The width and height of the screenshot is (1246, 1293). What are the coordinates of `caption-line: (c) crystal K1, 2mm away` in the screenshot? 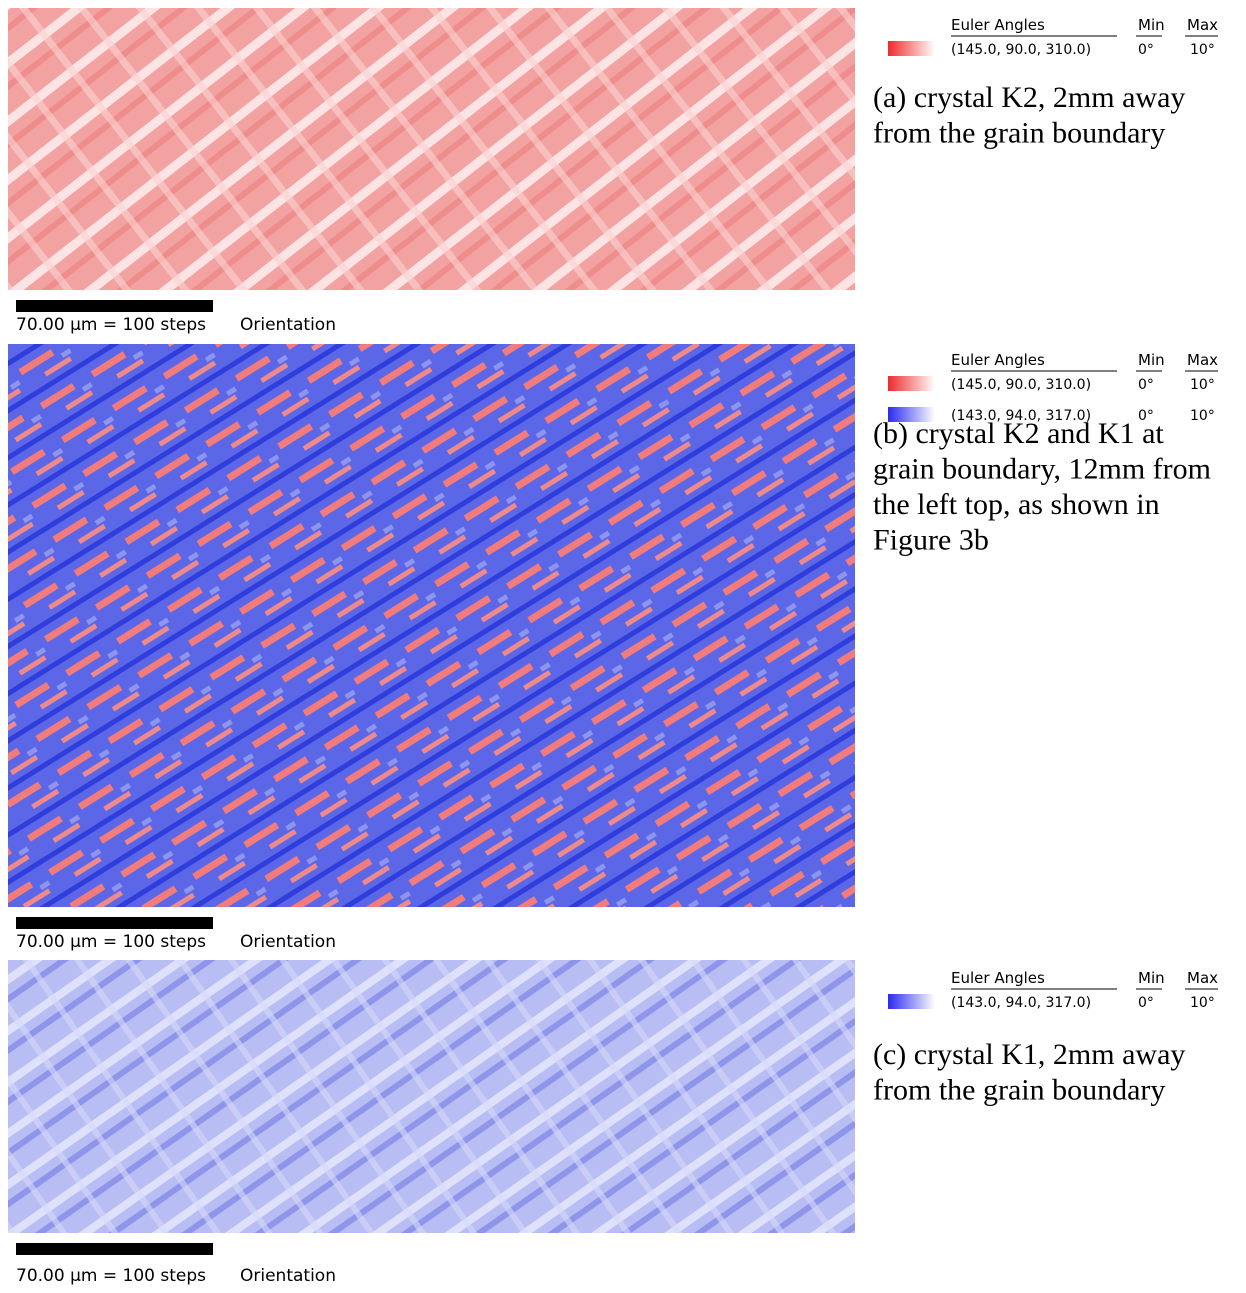 It's located at (1029, 1054).